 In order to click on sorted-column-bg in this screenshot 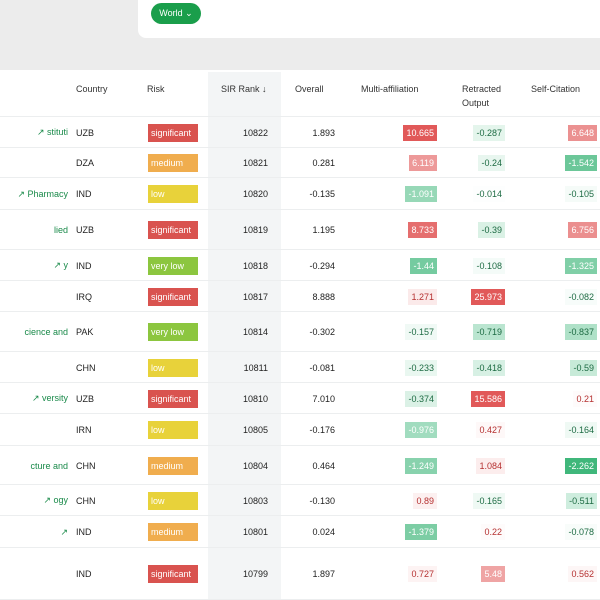, I will do `click(244, 336)`.